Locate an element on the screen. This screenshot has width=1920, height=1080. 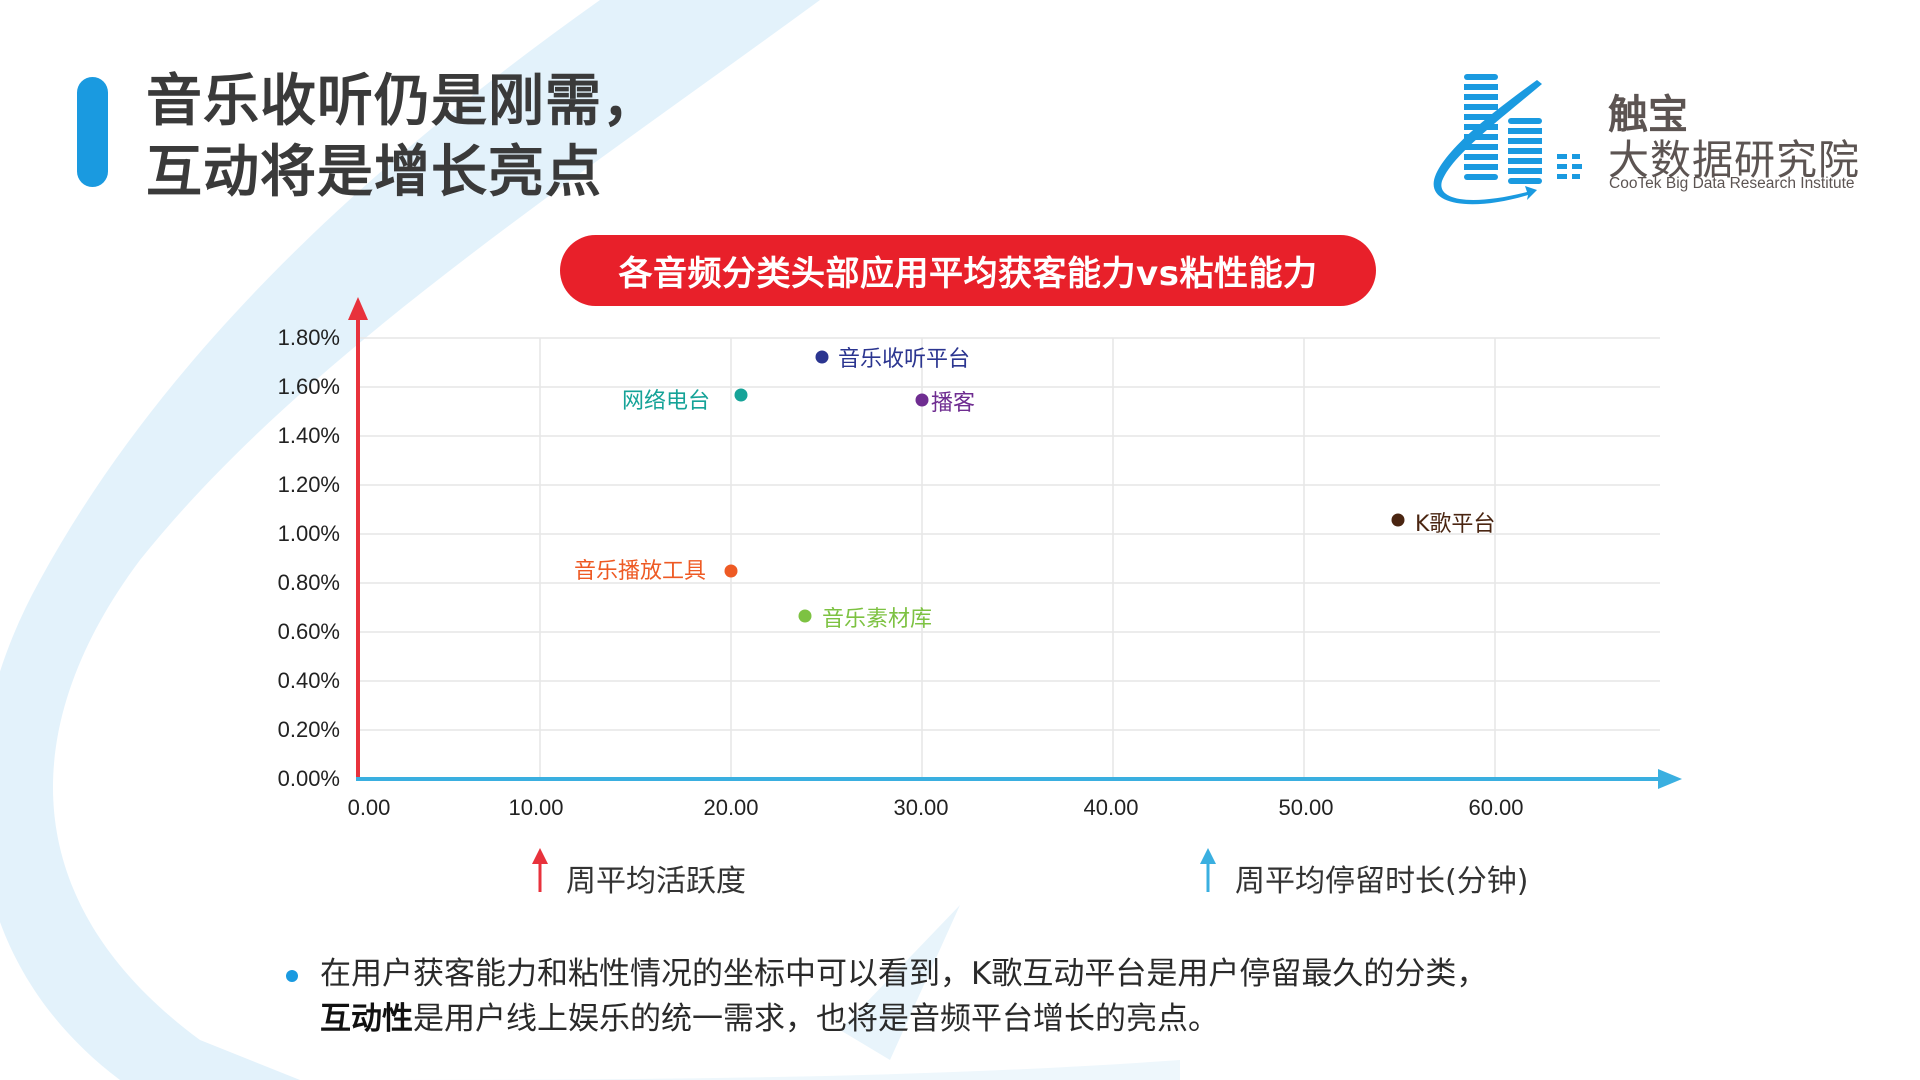
point-label: 音乐素材库 is located at coordinates (877, 619).